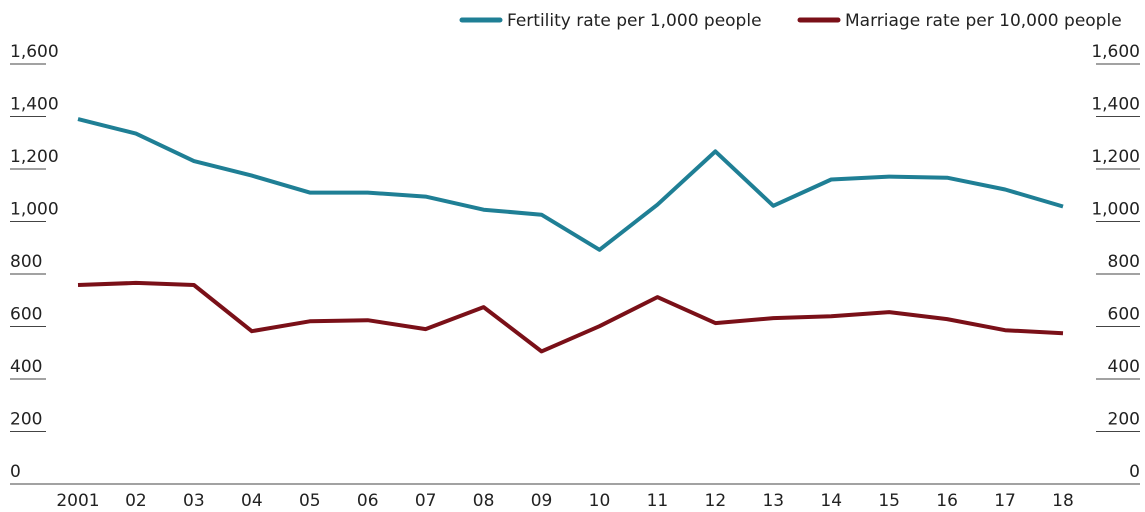  What do you see at coordinates (26, 315) in the screenshot?
I see `y-tick-label: 600` at bounding box center [26, 315].